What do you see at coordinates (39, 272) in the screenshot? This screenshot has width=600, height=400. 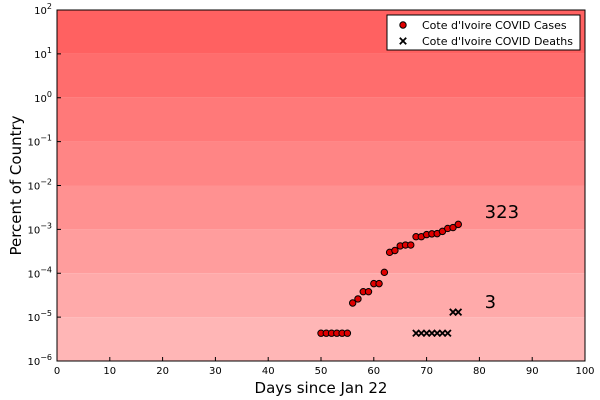 I see `y-tick-label: 10⁻⁴` at bounding box center [39, 272].